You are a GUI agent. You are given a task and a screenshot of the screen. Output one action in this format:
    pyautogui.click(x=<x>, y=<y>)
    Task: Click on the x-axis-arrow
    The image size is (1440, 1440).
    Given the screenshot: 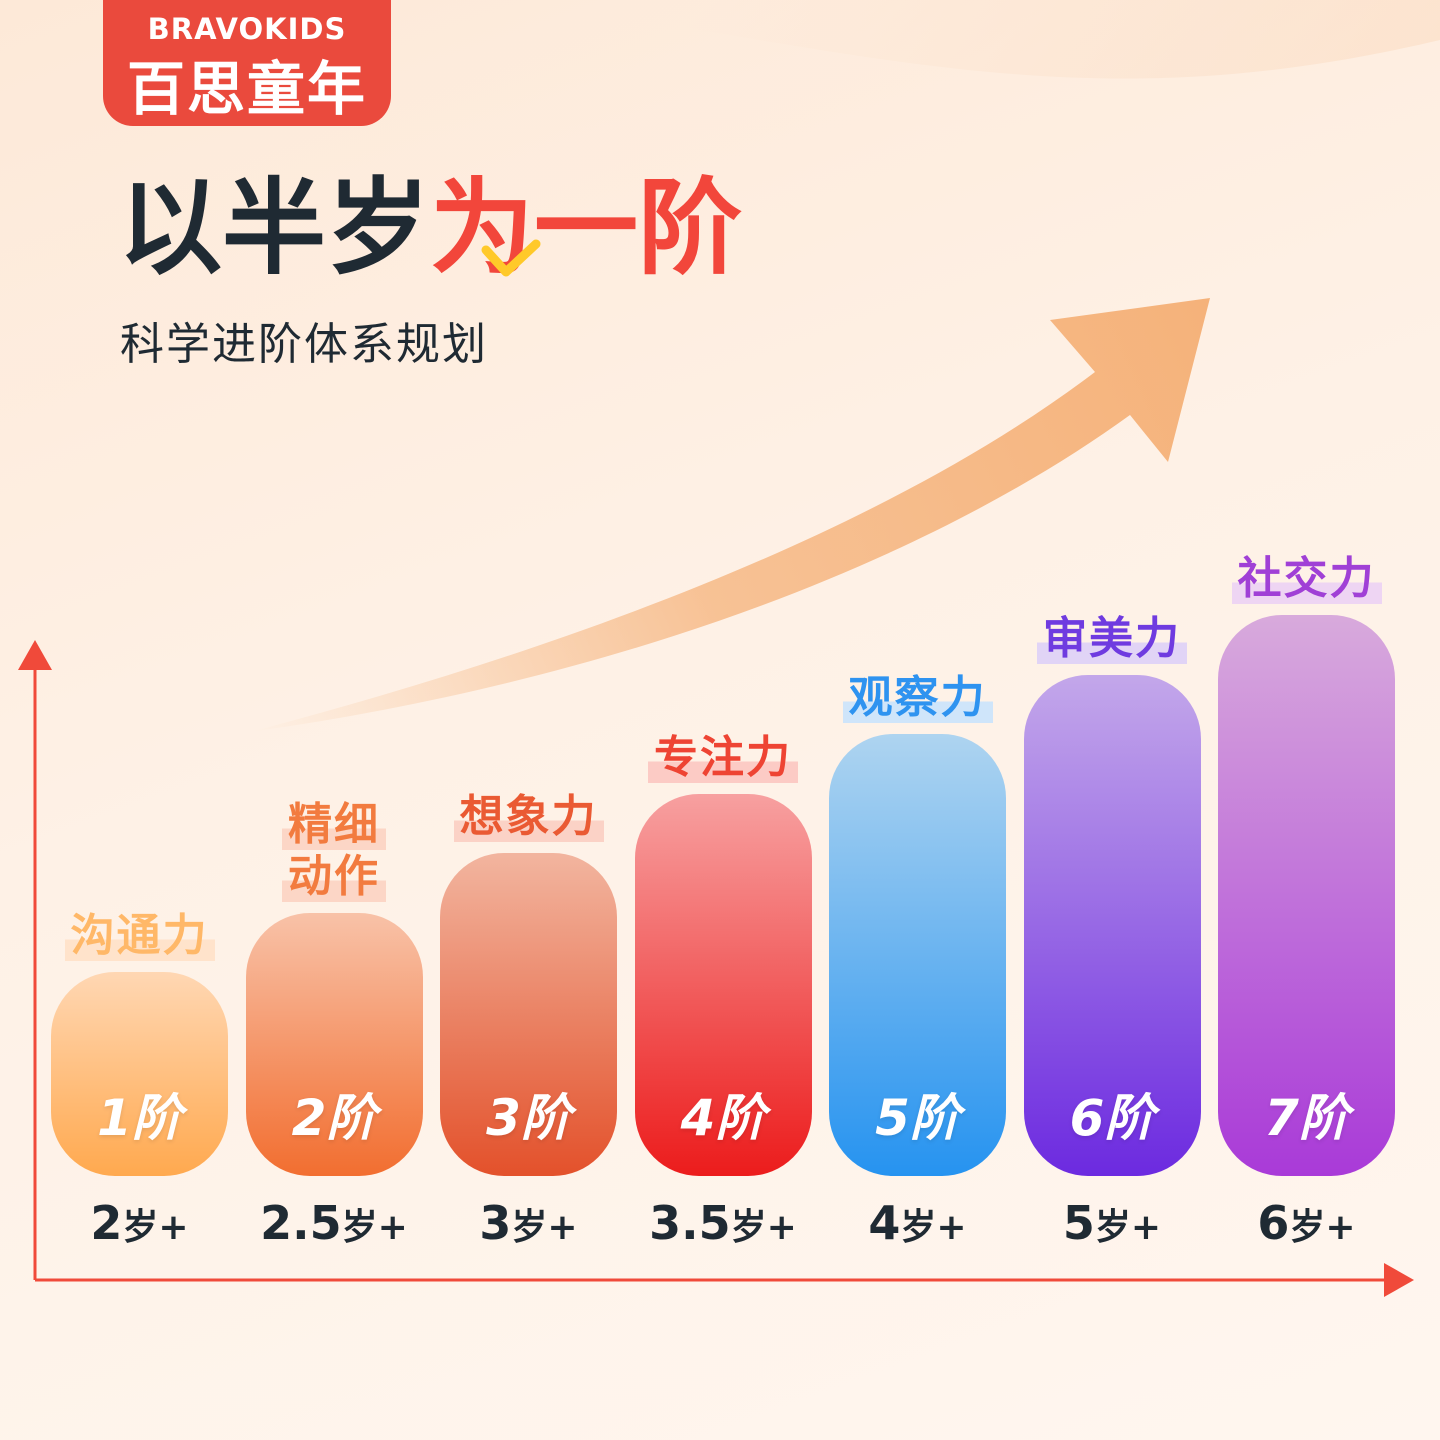 What is the action you would take?
    pyautogui.click(x=1399, y=1280)
    